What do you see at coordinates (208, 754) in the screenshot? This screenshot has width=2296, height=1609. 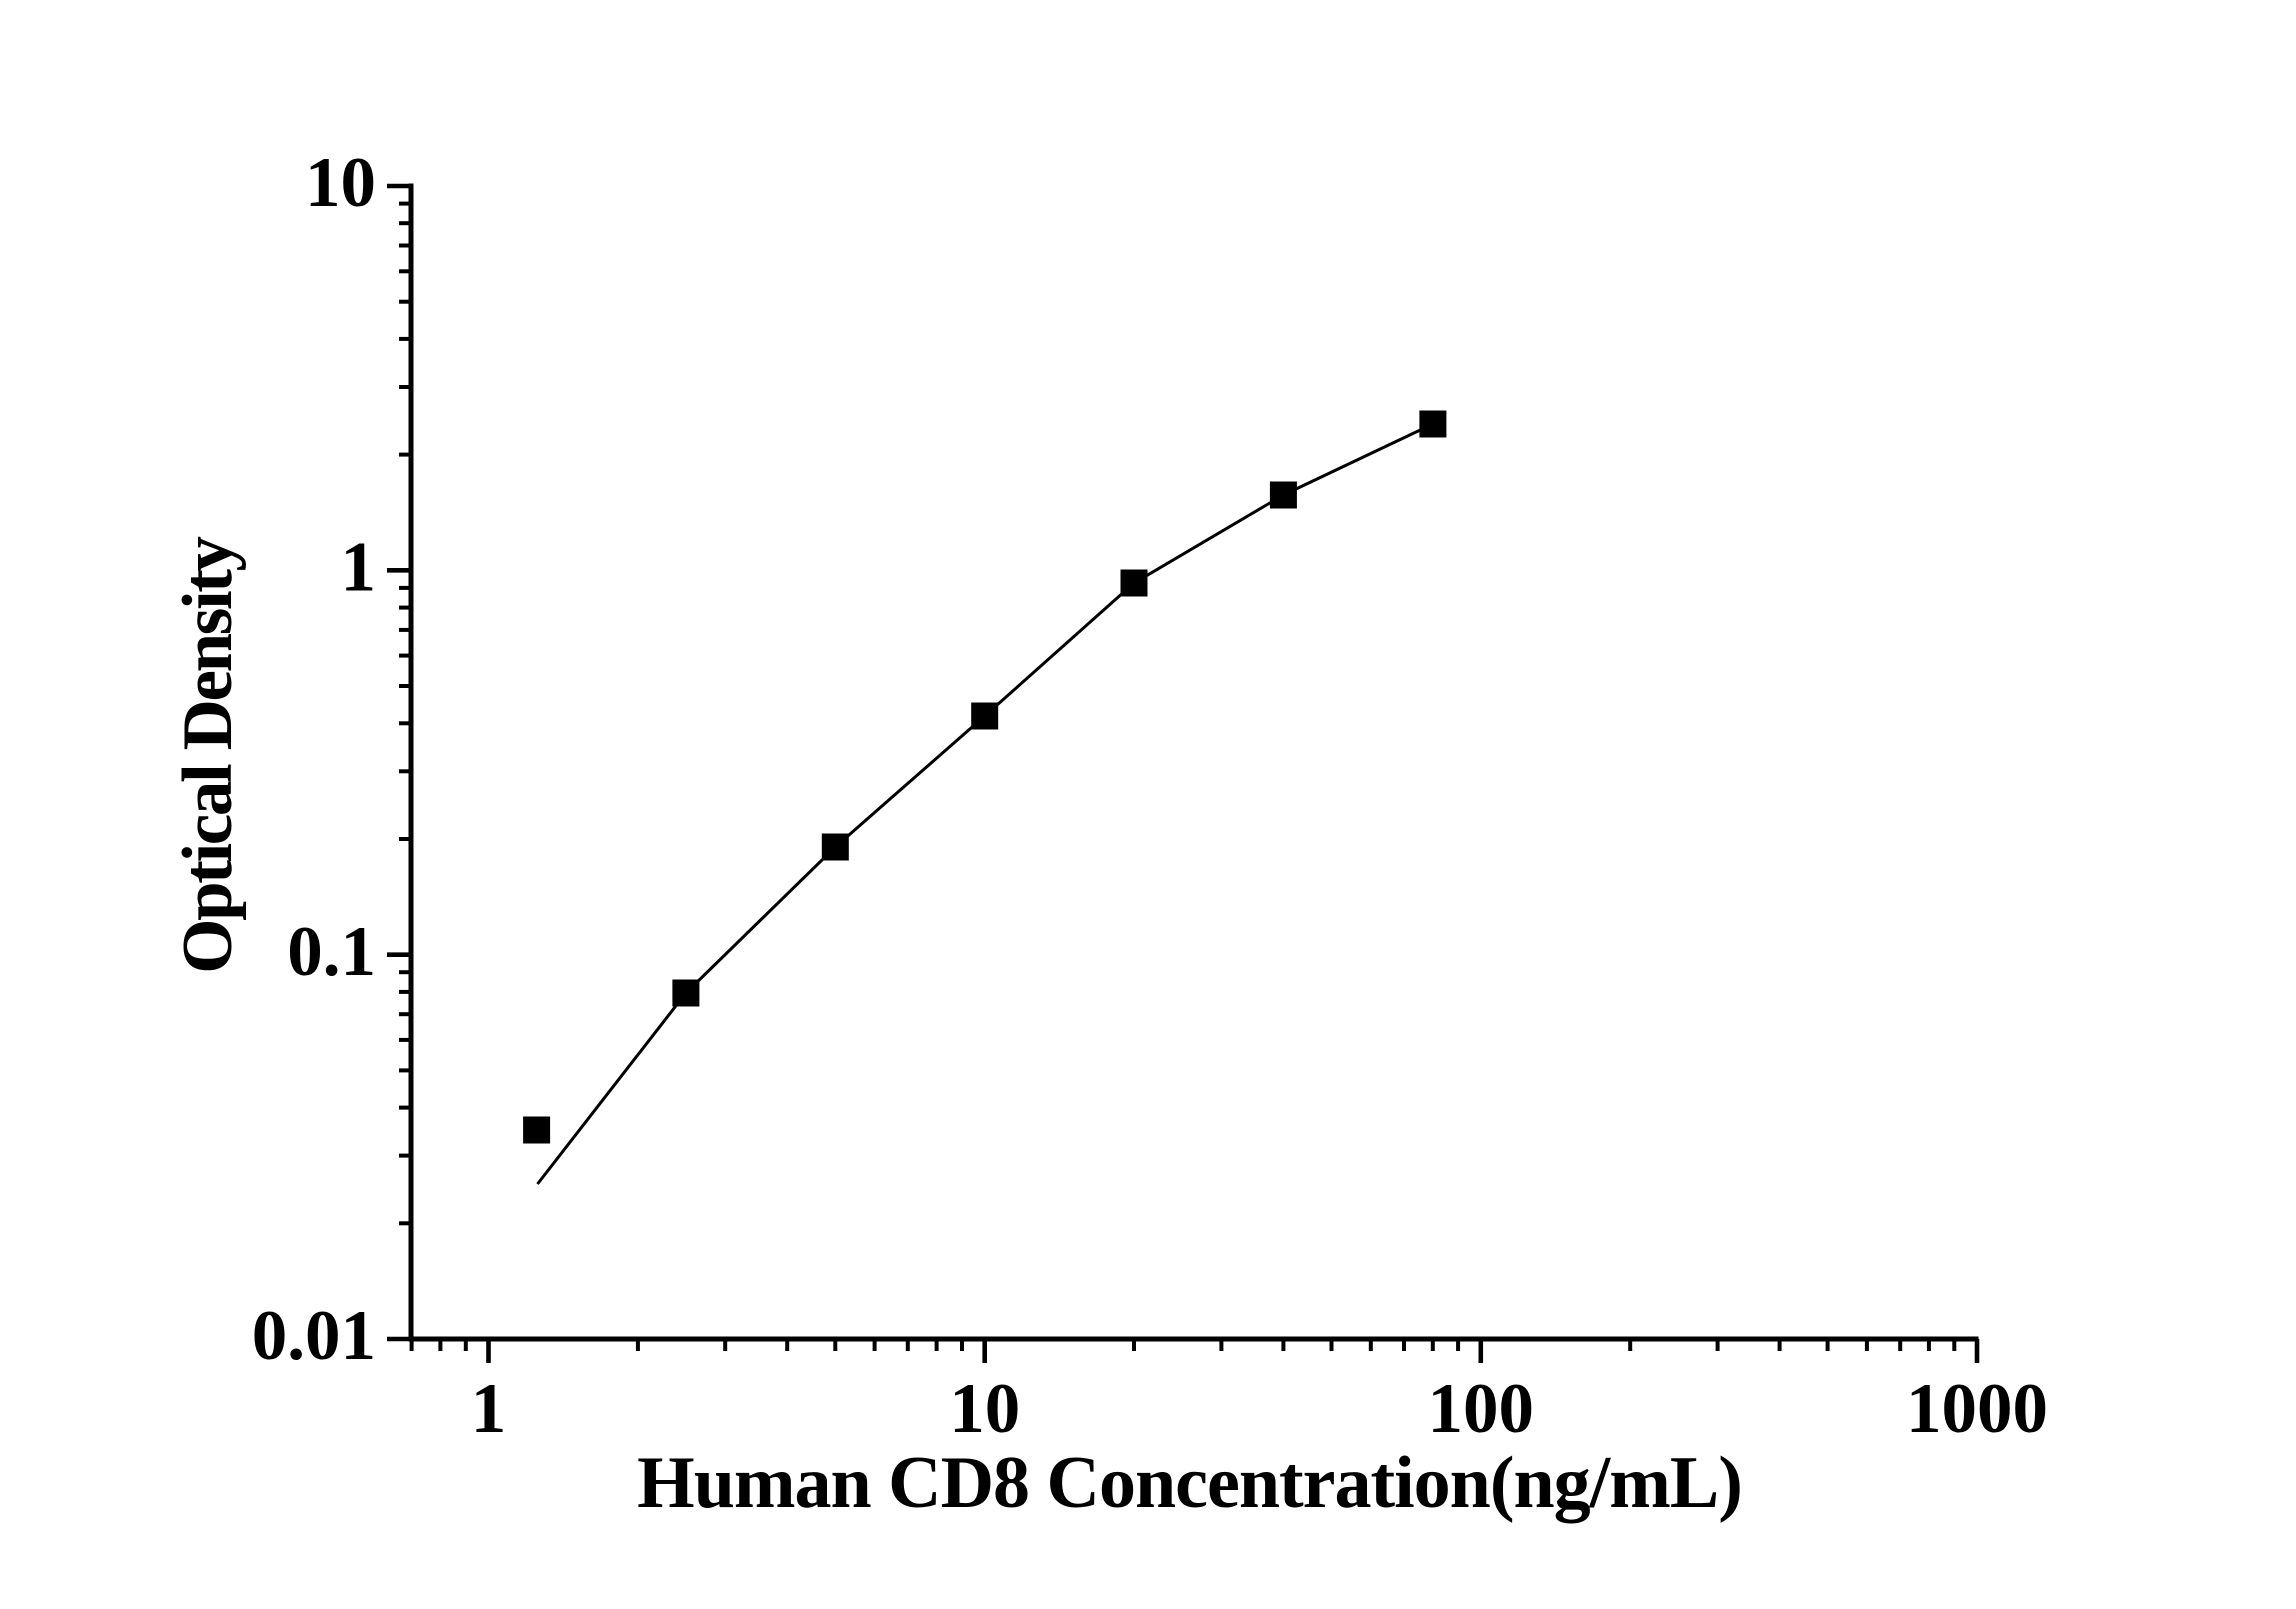 I see `svg-text: Optical Density` at bounding box center [208, 754].